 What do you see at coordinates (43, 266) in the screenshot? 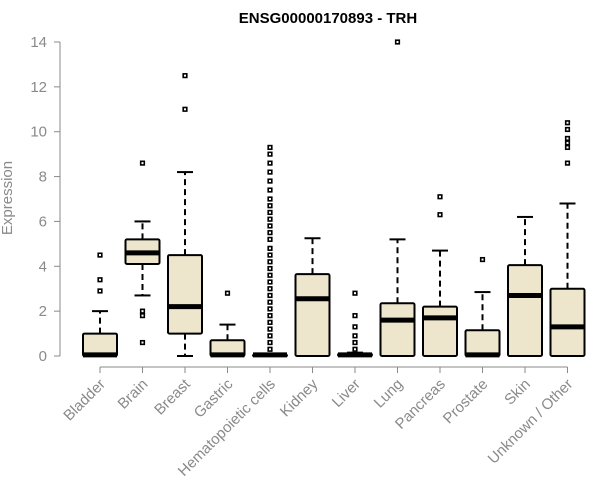
I see `y-tick-label: 4` at bounding box center [43, 266].